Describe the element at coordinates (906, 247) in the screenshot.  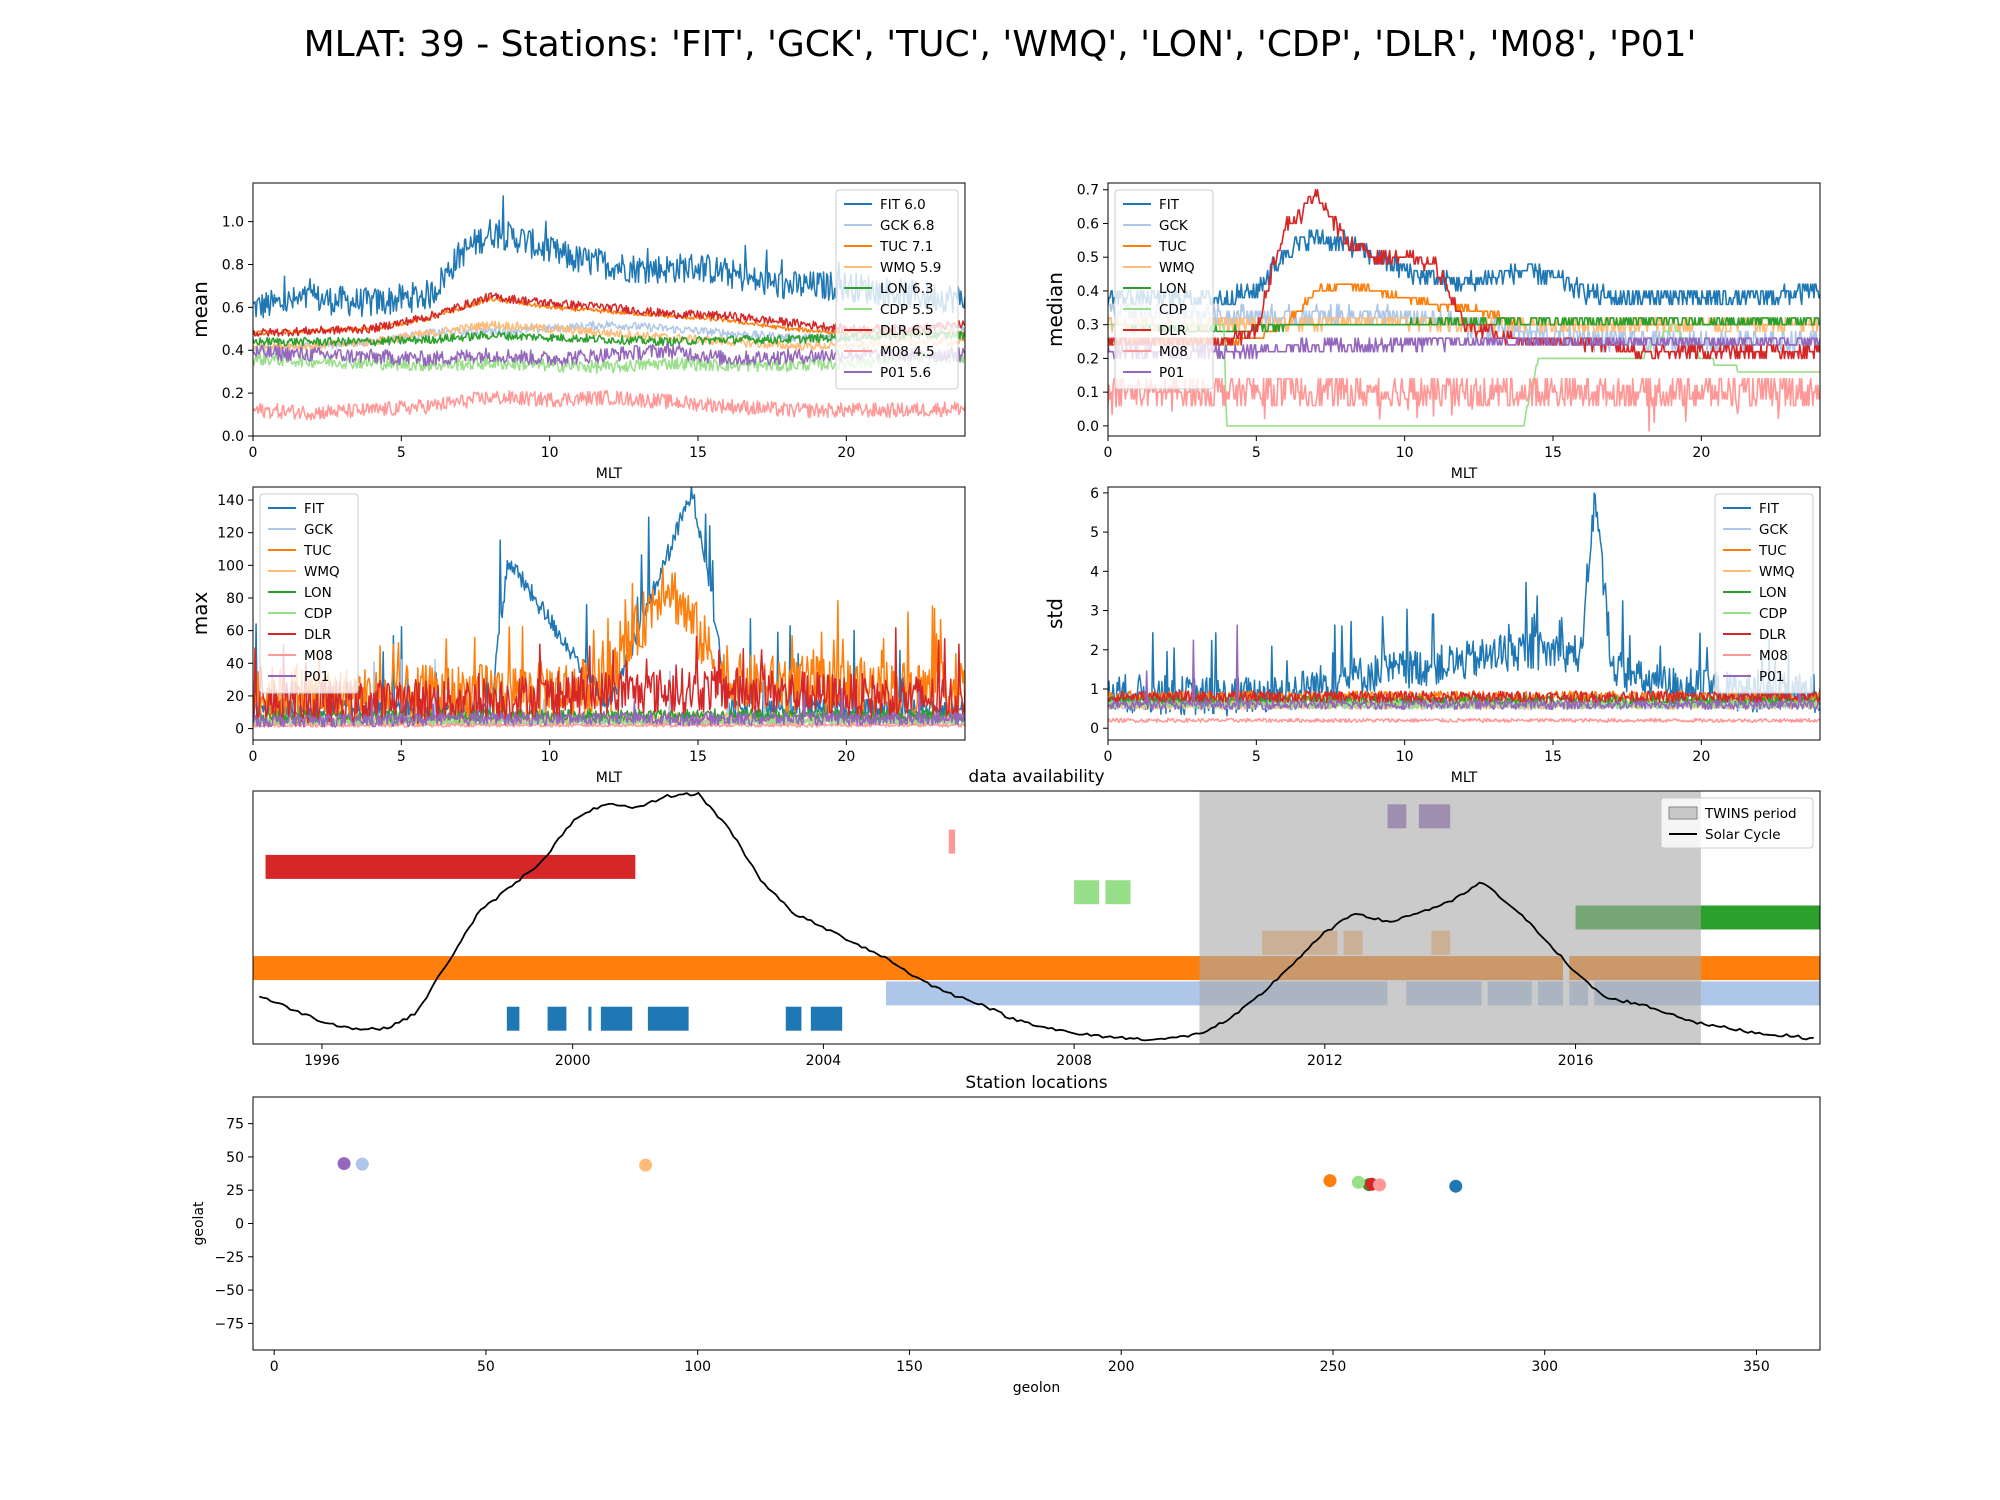
I see `mean-legend-entry: TUC 7.1` at that location.